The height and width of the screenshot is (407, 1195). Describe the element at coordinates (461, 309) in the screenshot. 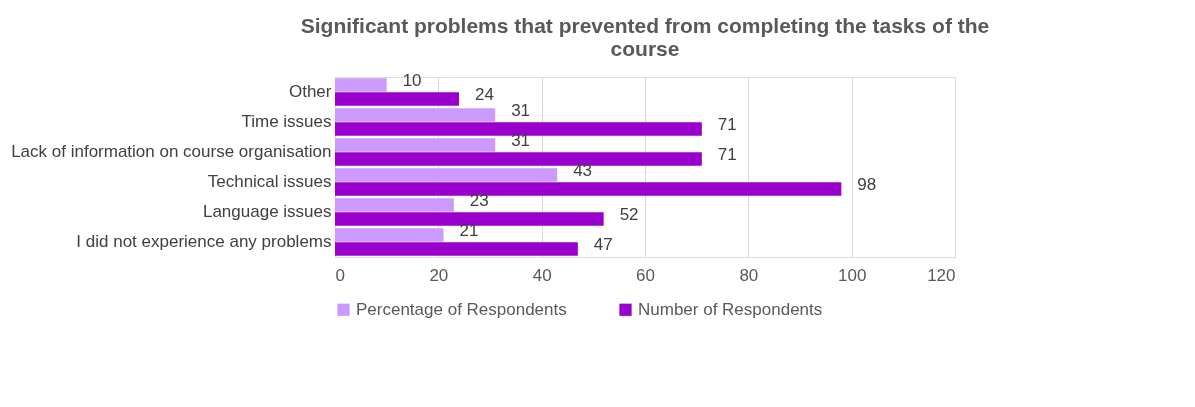

I see `legend-label: Percentage of Respondents` at that location.